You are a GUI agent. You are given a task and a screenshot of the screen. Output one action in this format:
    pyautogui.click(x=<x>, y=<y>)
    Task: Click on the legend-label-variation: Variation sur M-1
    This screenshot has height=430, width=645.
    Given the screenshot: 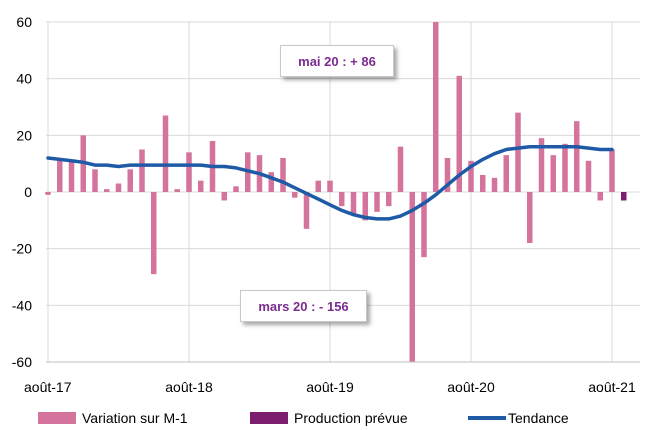 What is the action you would take?
    pyautogui.click(x=135, y=418)
    